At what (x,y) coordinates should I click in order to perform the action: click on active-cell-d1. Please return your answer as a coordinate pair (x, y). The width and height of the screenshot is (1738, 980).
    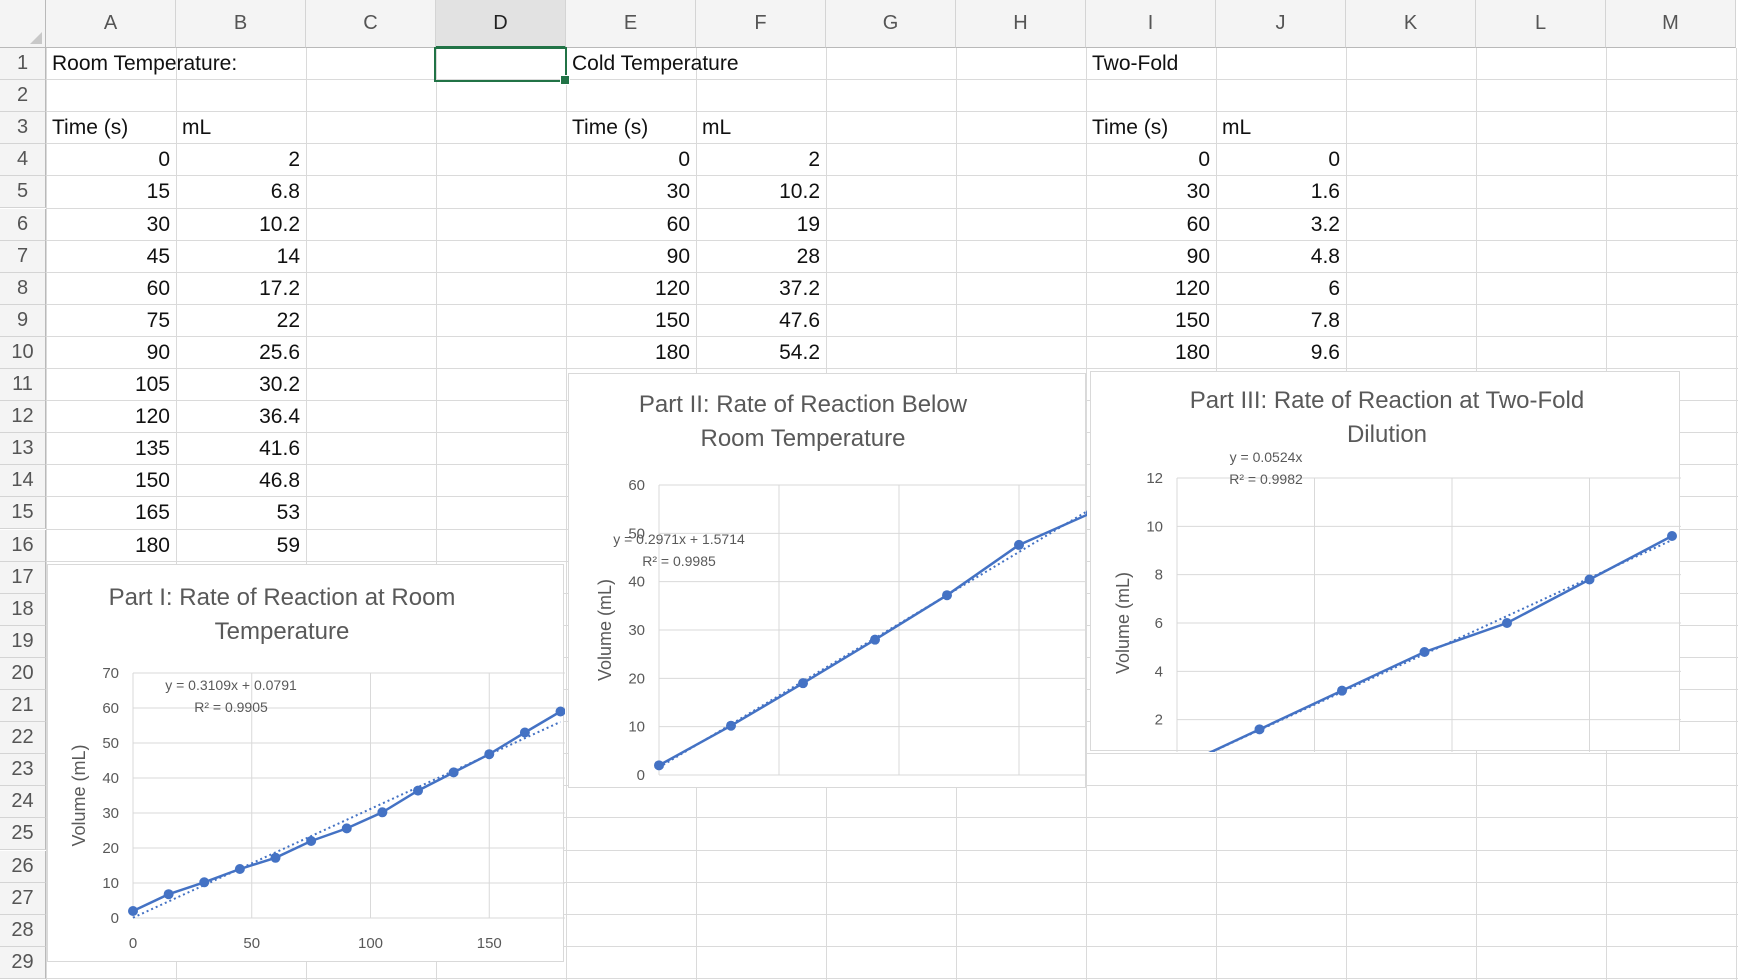
    Looking at the image, I should click on (502, 66).